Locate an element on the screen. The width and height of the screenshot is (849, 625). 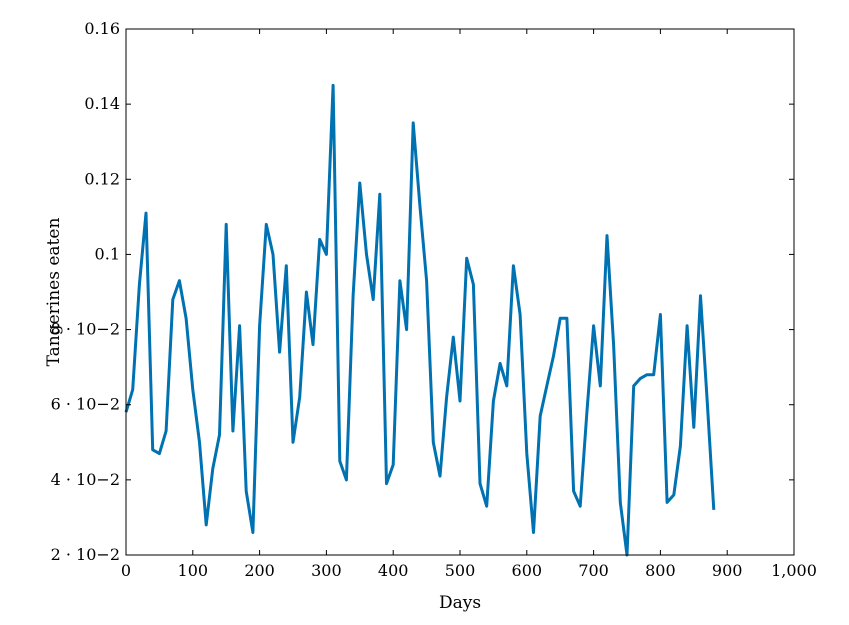
x-tick-label: 1,000 is located at coordinates (794, 570).